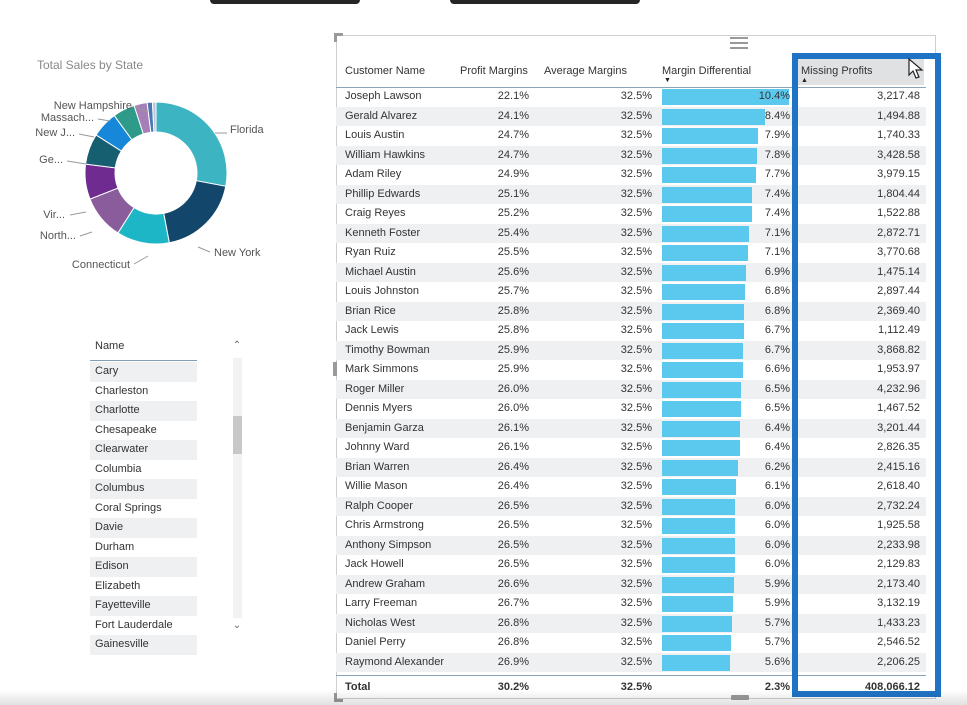 Image resolution: width=967 pixels, height=705 pixels. I want to click on table-row: Nicholas West 26.8% 32.5% 5.7% 1,433.23, so click(631, 623).